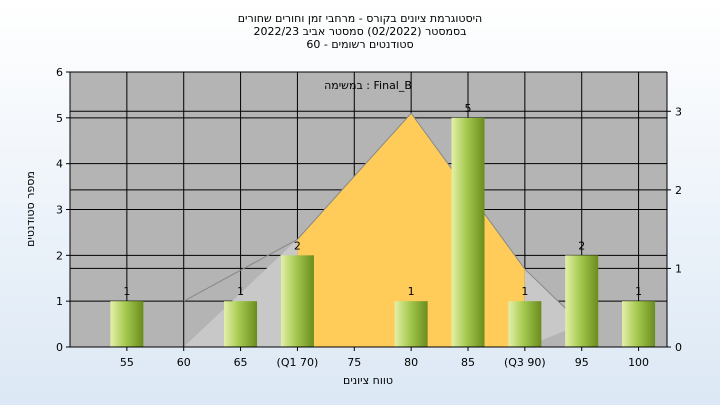 Image resolution: width=720 pixels, height=405 pixels. I want to click on y-tick-label: 5, so click(59, 118).